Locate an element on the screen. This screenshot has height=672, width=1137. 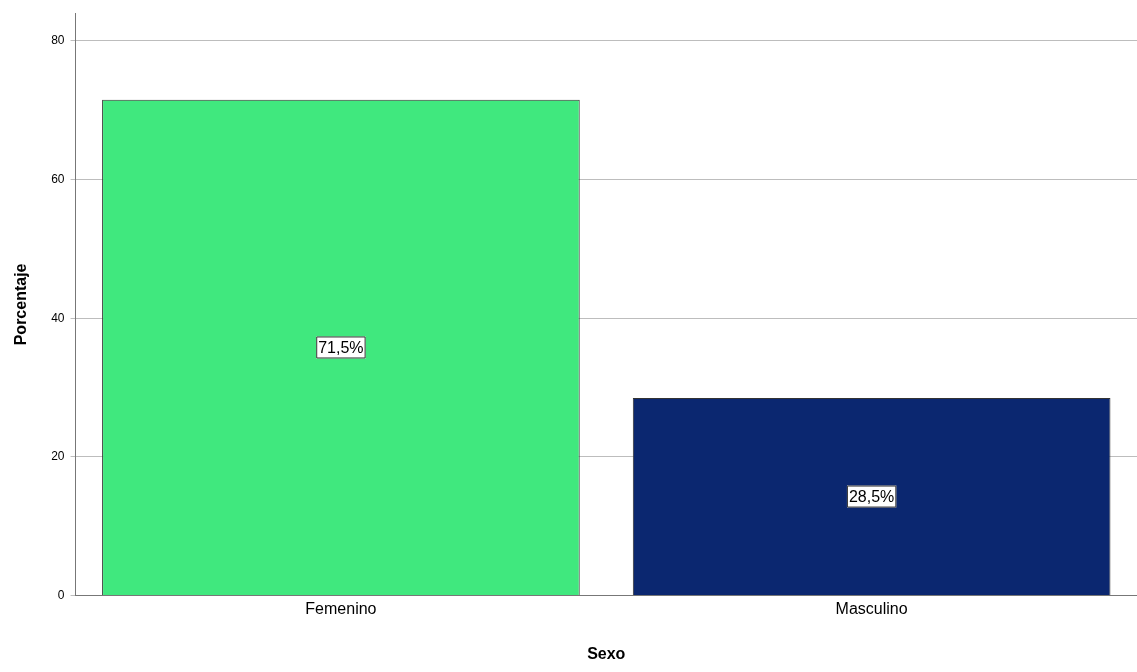
y-tick-label: 80 is located at coordinates (58, 40).